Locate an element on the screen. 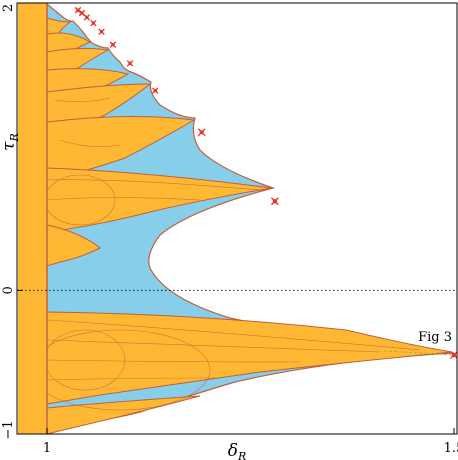 This screenshot has width=458, height=460. y-tick-label: 2 is located at coordinates (8, 8).